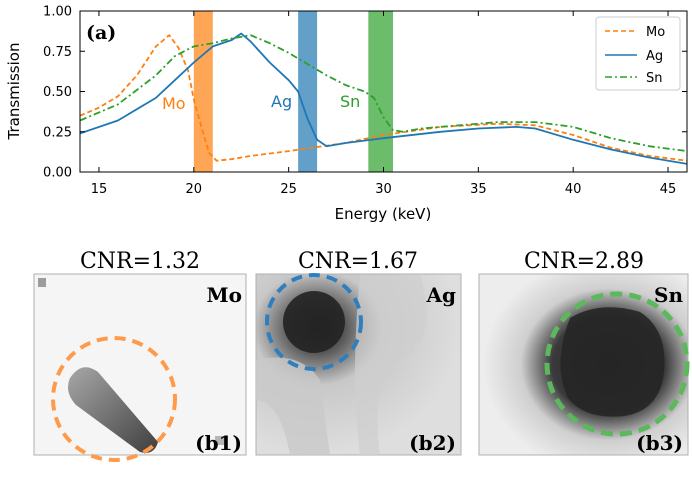  What do you see at coordinates (668, 189) in the screenshot?
I see `x-tick-label: 45` at bounding box center [668, 189].